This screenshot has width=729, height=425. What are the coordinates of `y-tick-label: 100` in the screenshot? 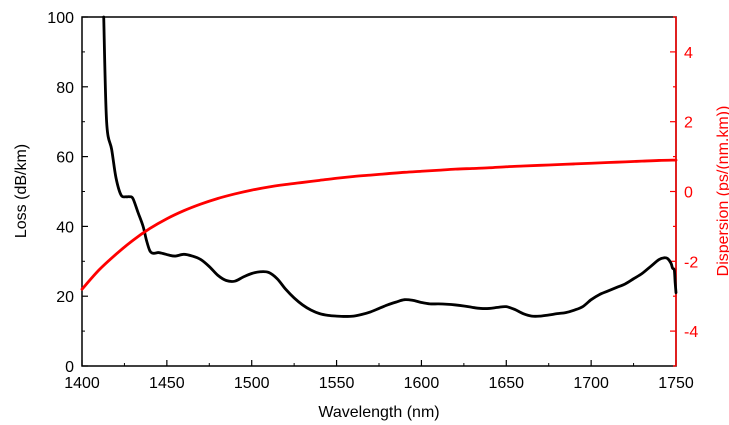 It's located at (60, 18).